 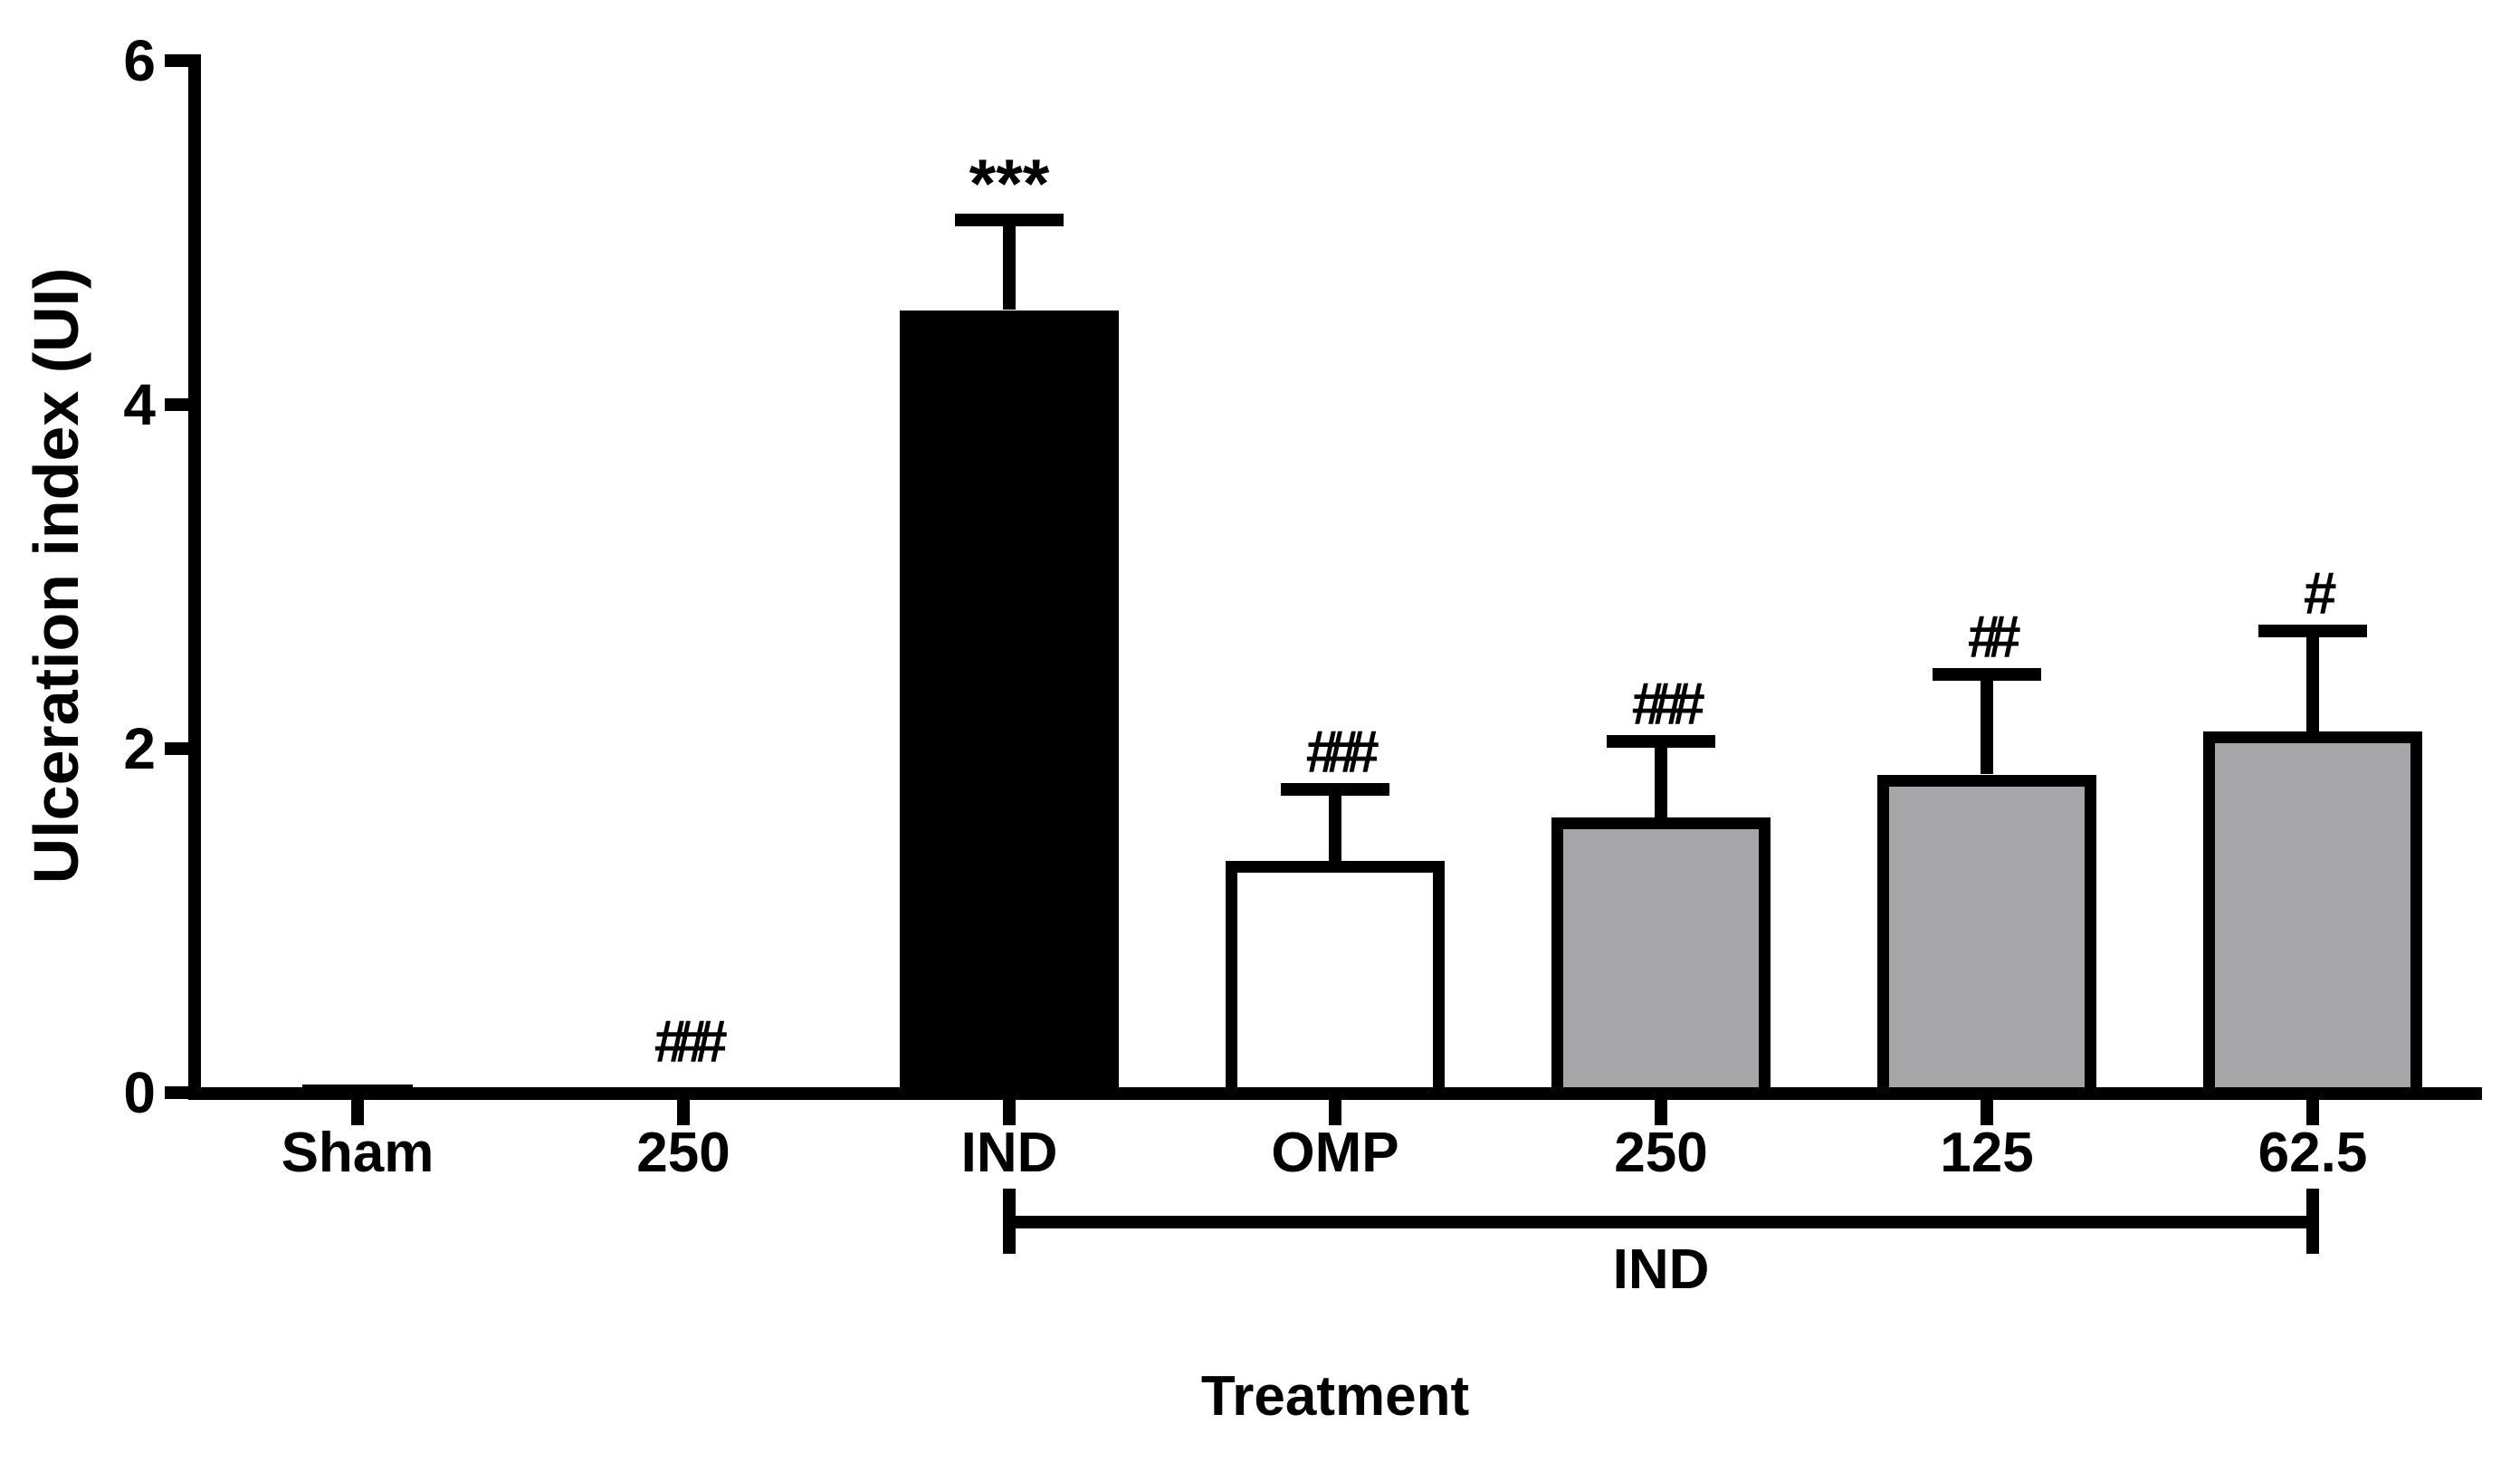 What do you see at coordinates (1987, 1153) in the screenshot?
I see `x-tick-label: 125` at bounding box center [1987, 1153].